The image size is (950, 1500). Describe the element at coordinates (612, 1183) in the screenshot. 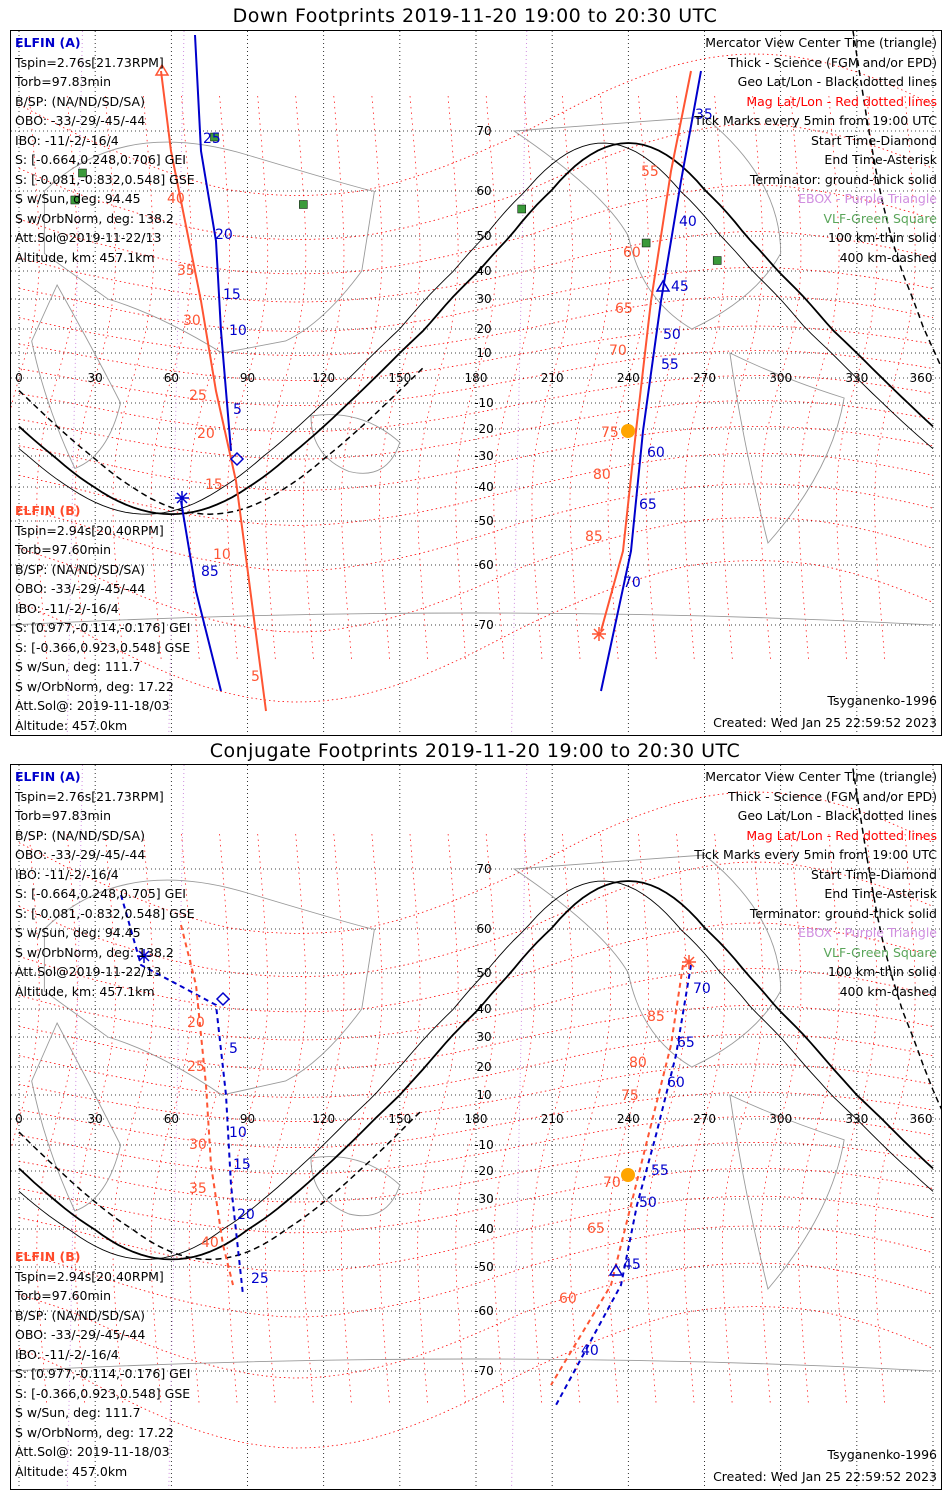

I see `elfin-b-tick-label: 70` at that location.